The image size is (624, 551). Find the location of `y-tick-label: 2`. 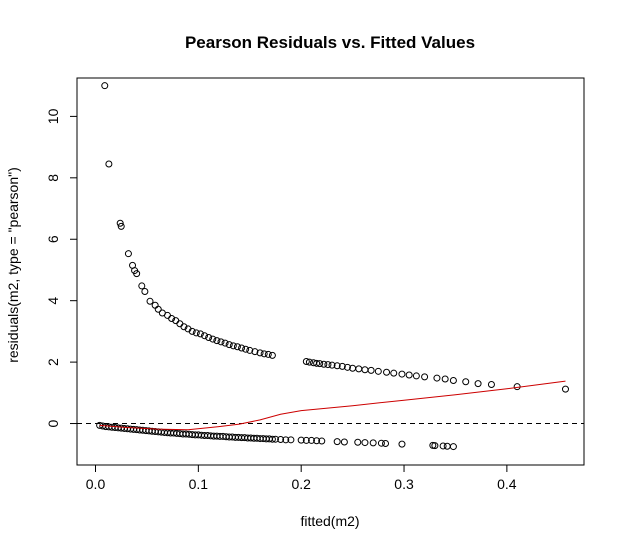

y-tick-label: 2 is located at coordinates (53, 362).